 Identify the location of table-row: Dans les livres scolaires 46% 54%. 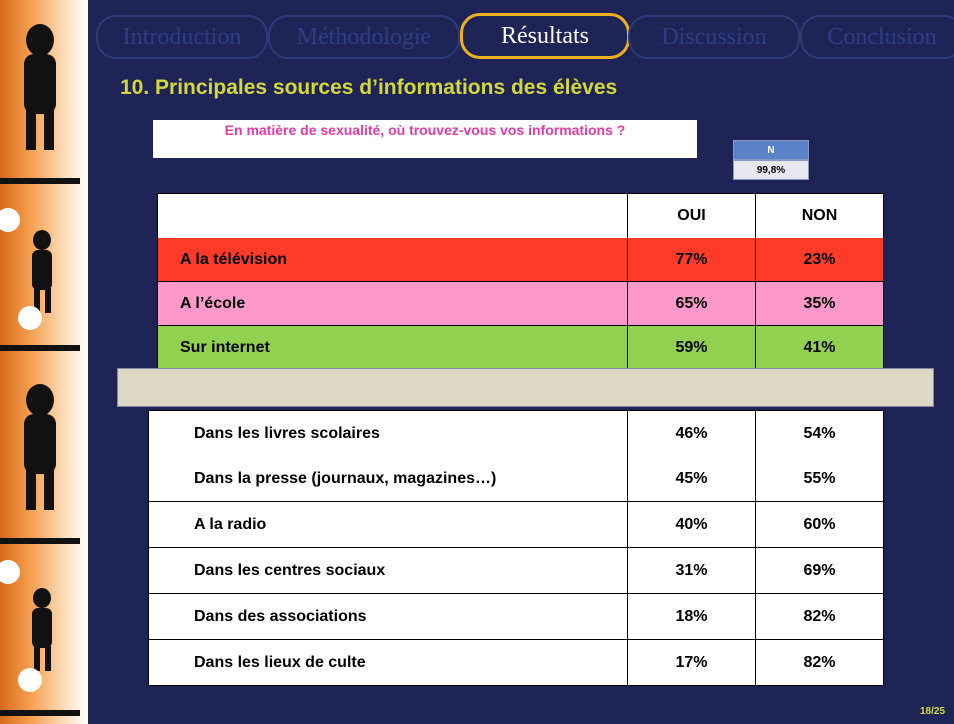
(516, 433).